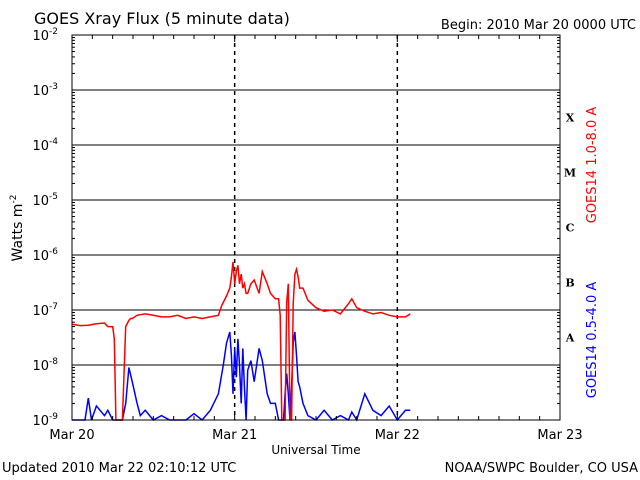 This screenshot has width=640, height=480. What do you see at coordinates (397, 435) in the screenshot?
I see `x-tick-label: Mar 22` at bounding box center [397, 435].